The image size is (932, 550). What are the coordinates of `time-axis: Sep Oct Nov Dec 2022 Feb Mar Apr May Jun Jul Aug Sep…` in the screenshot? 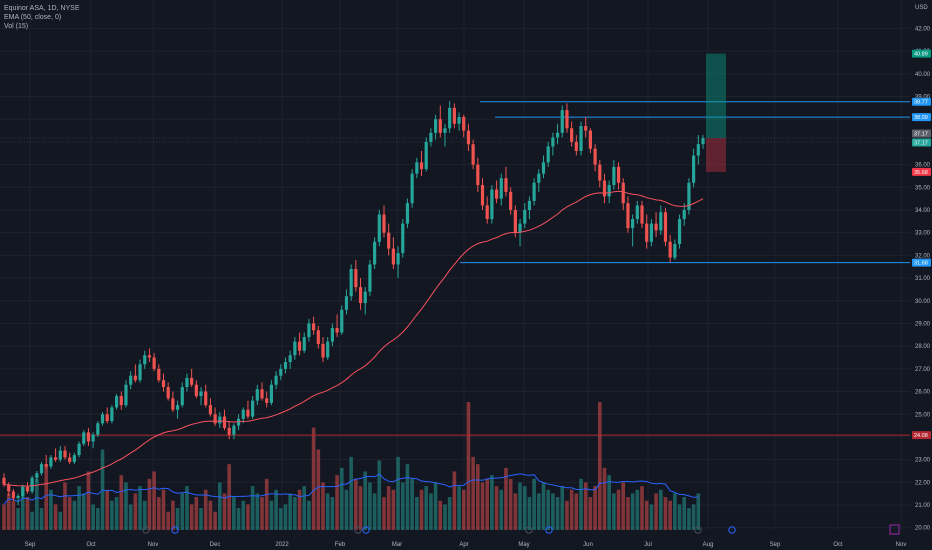 It's located at (466, 543).